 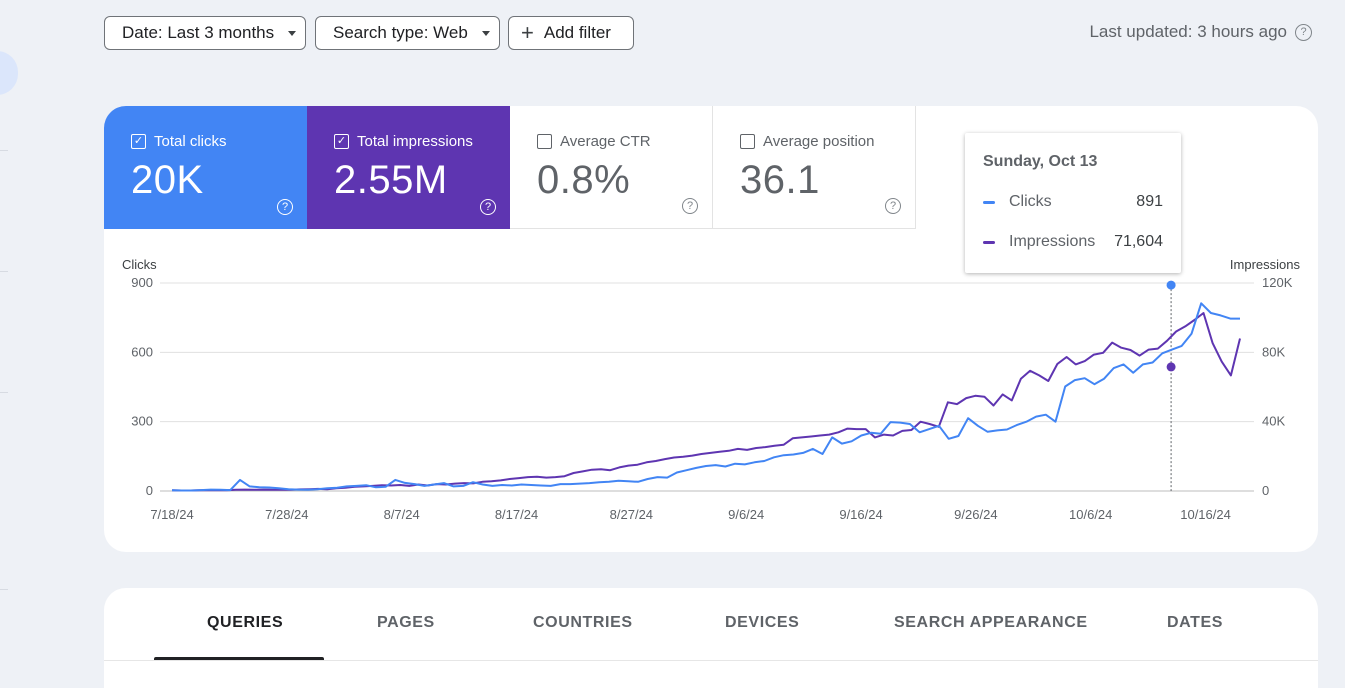 What do you see at coordinates (142, 351) in the screenshot?
I see `left-tick-label: 600` at bounding box center [142, 351].